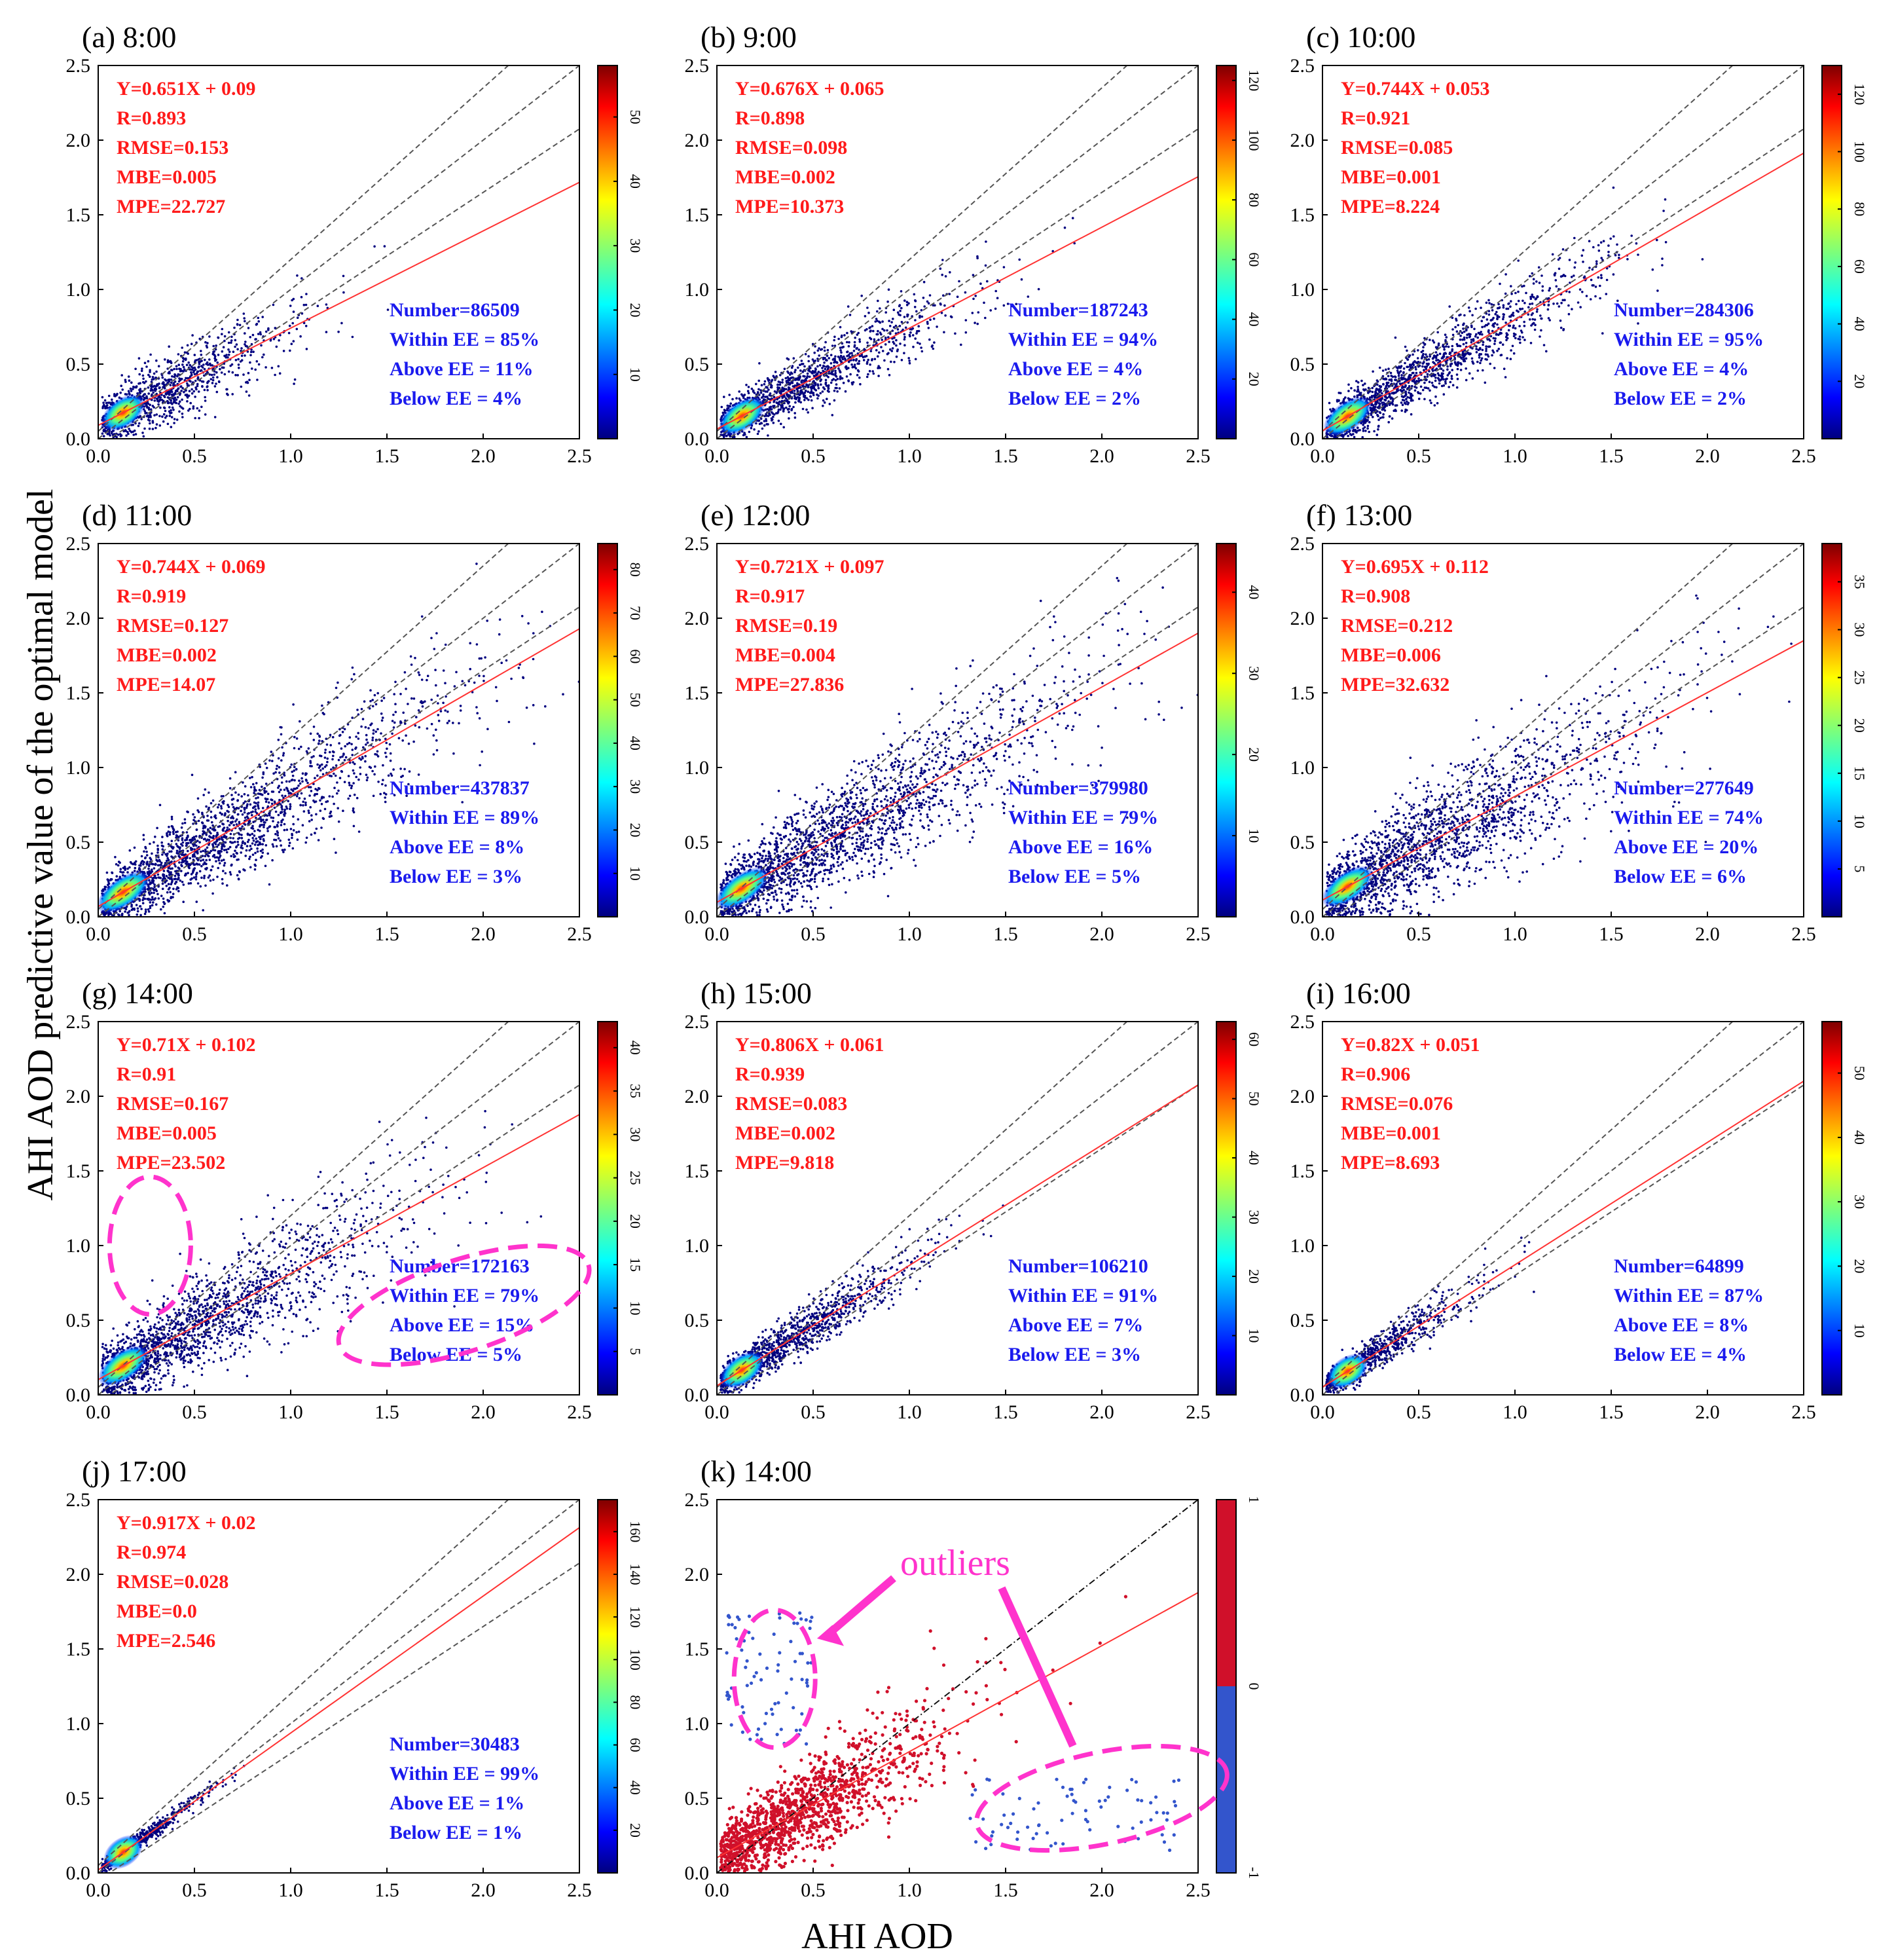 The image size is (1877, 1960). What do you see at coordinates (635, 1091) in the screenshot?
I see `colorbar-tick-label: 35` at bounding box center [635, 1091].